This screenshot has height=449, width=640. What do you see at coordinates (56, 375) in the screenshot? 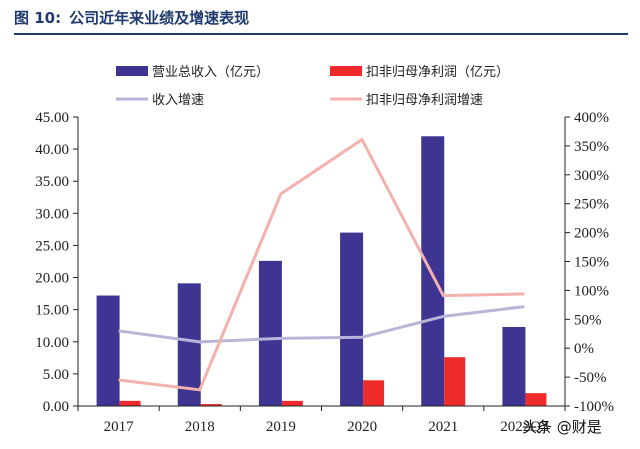
I see `left-tick-label: 5.00` at bounding box center [56, 375].